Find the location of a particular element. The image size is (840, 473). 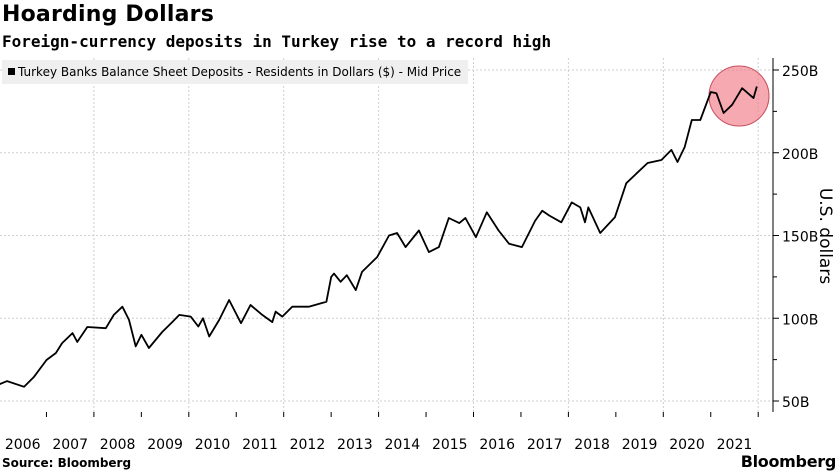

y-axis-label: U.S. dollars is located at coordinates (825, 236).